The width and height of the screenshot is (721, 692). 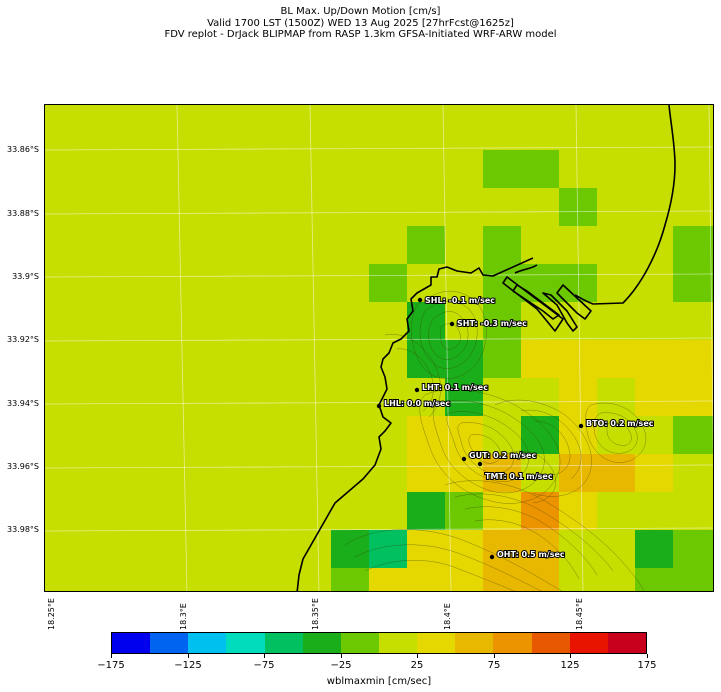 What do you see at coordinates (531, 554) in the screenshot?
I see `station-label: OHT: 0.5 m/sec` at bounding box center [531, 554].